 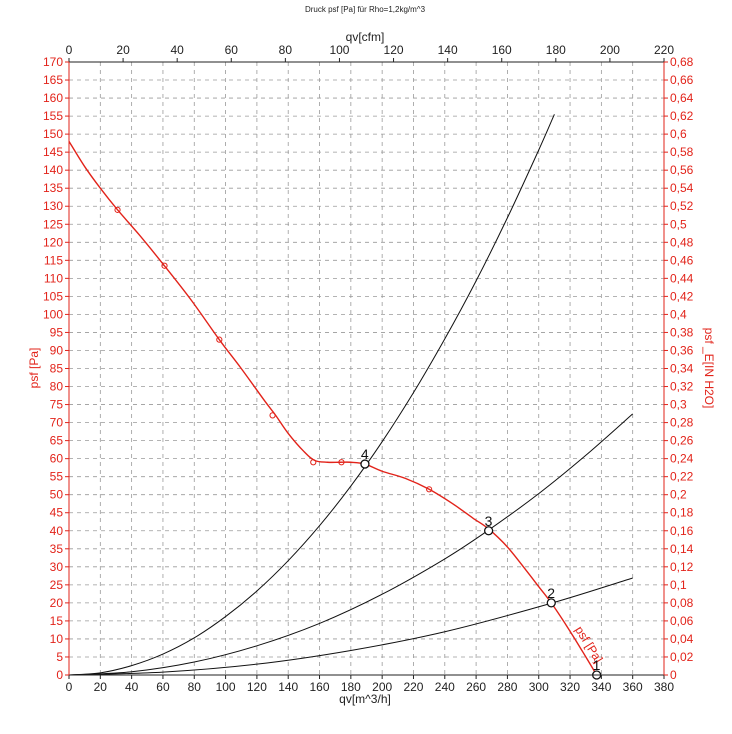 I want to click on y2-tick-label: 0,52, so click(x=682, y=206).